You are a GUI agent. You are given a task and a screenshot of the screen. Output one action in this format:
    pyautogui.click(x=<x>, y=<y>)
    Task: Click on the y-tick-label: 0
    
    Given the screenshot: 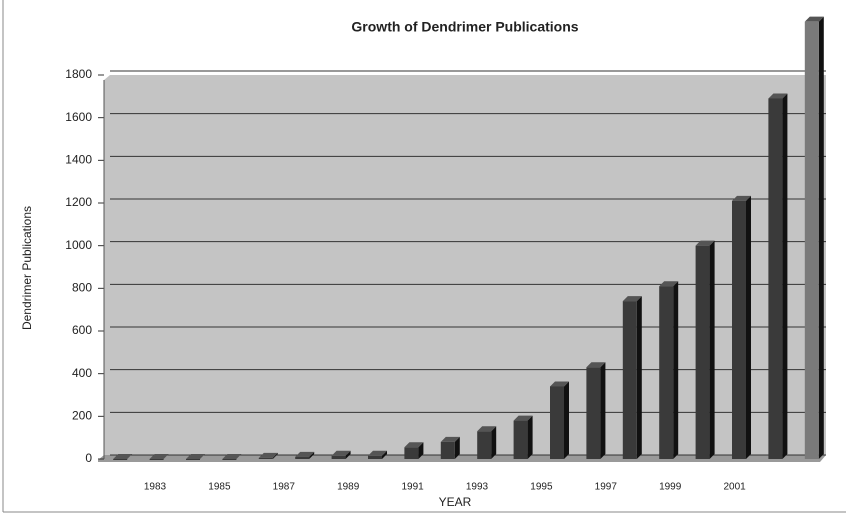 What is the action you would take?
    pyautogui.click(x=88, y=458)
    